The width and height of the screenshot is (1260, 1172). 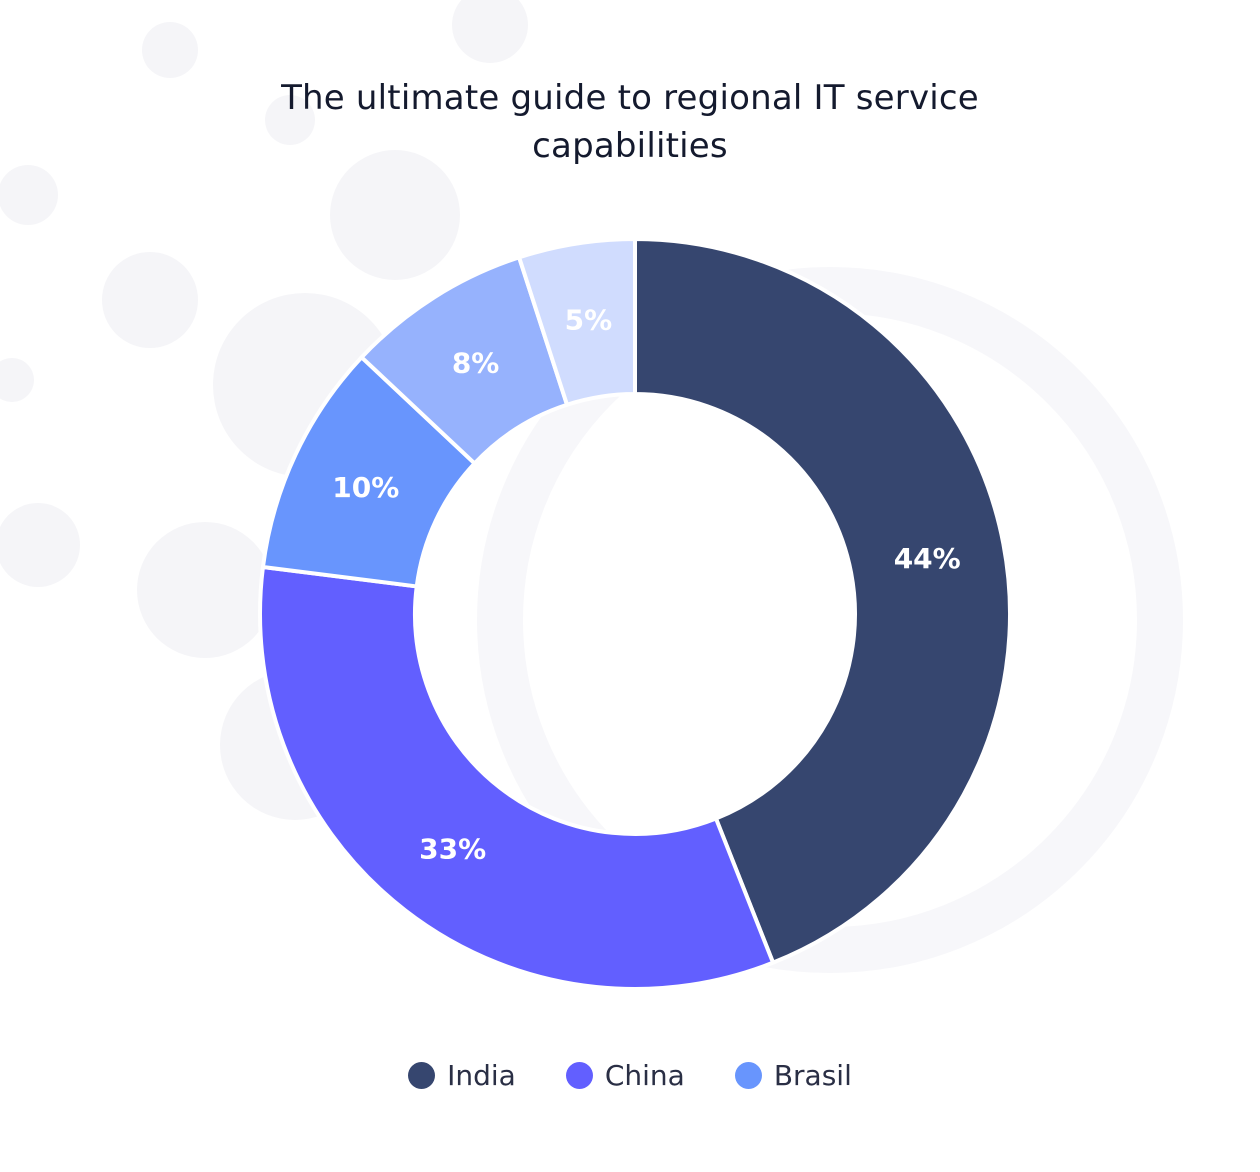 I want to click on chart-legend: India China Brasil, so click(x=630, y=1075).